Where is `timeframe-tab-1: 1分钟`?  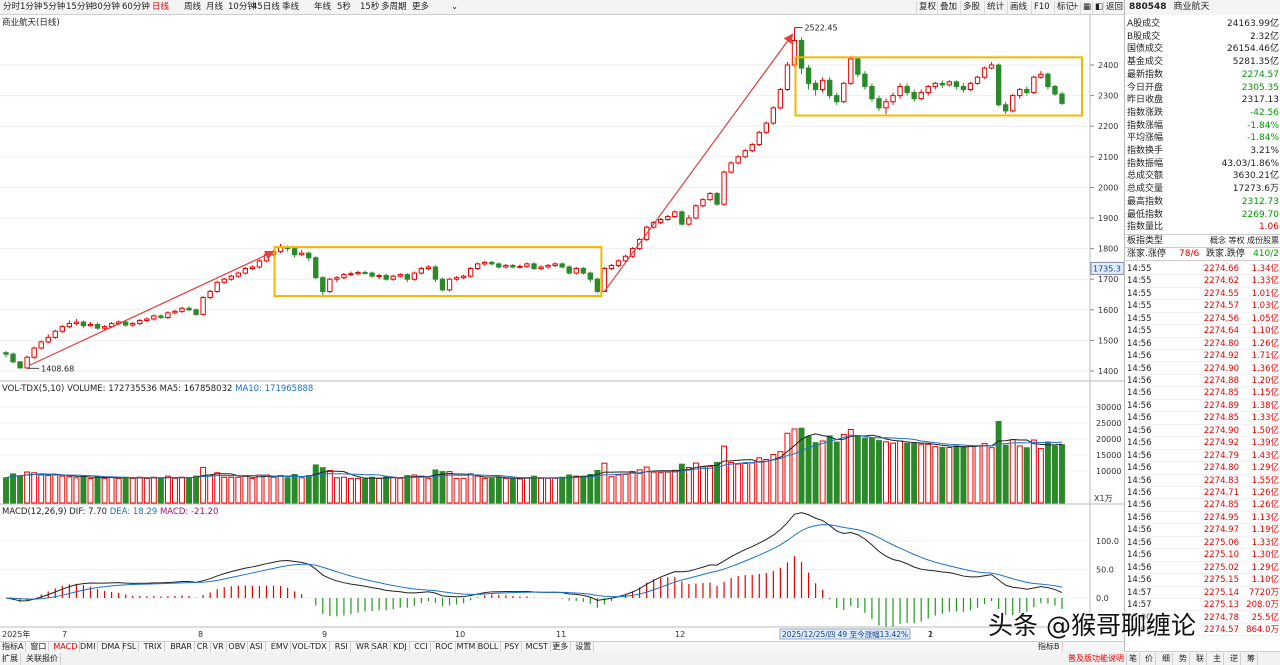
timeframe-tab-1: 1分钟 is located at coordinates (31, 7).